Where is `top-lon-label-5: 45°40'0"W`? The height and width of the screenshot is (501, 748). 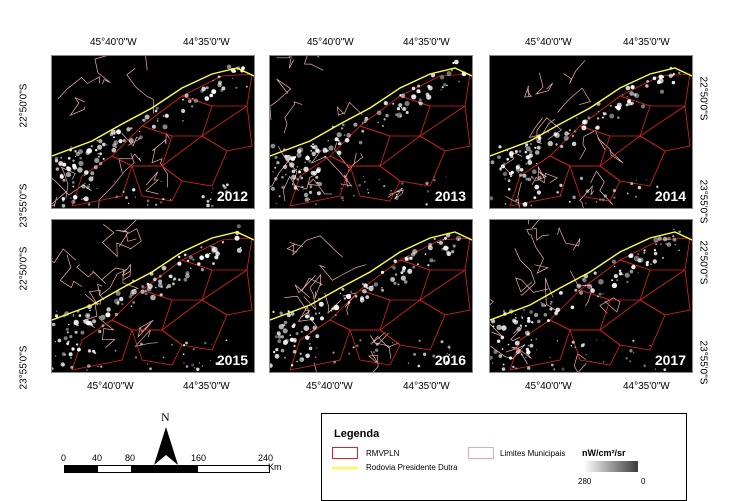
top-lon-label-5: 45°40'0"W is located at coordinates (548, 42).